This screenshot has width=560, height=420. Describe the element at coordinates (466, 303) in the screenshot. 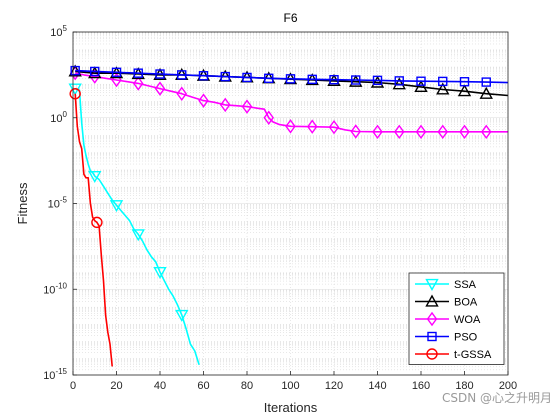

I see `legend-label: BOA` at that location.